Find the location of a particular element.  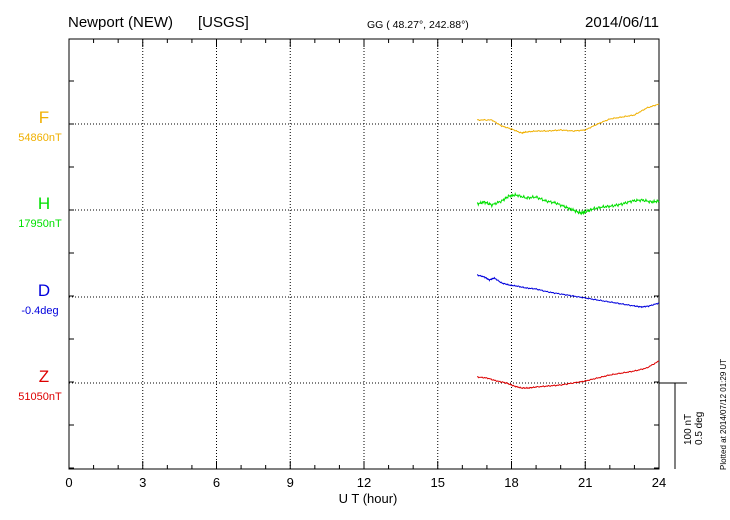

x-tick-label: 3 is located at coordinates (142, 482).